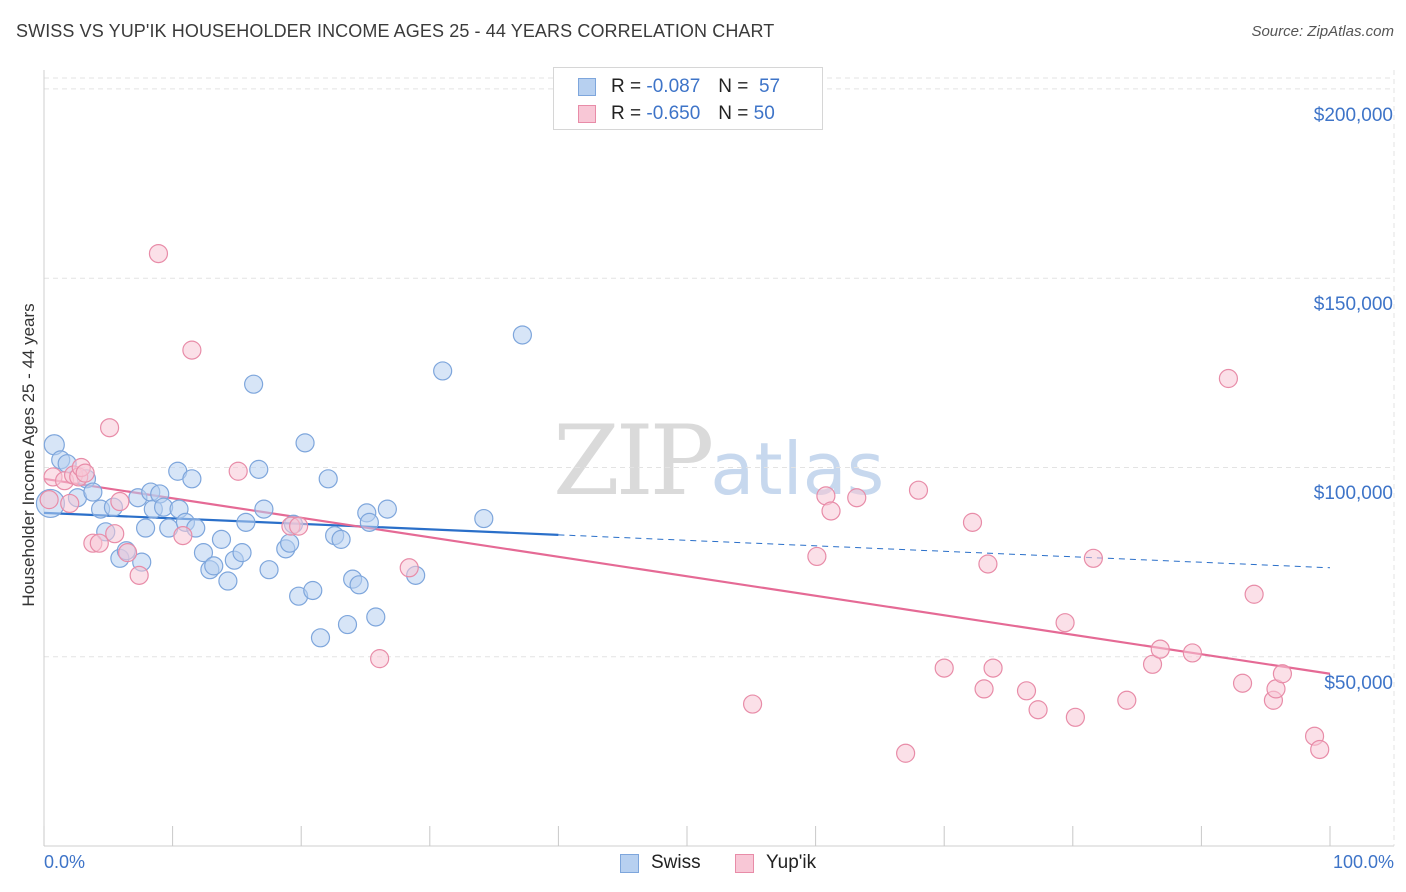 The image size is (1406, 892). I want to click on legend-swiss-swatch, so click(629, 863).